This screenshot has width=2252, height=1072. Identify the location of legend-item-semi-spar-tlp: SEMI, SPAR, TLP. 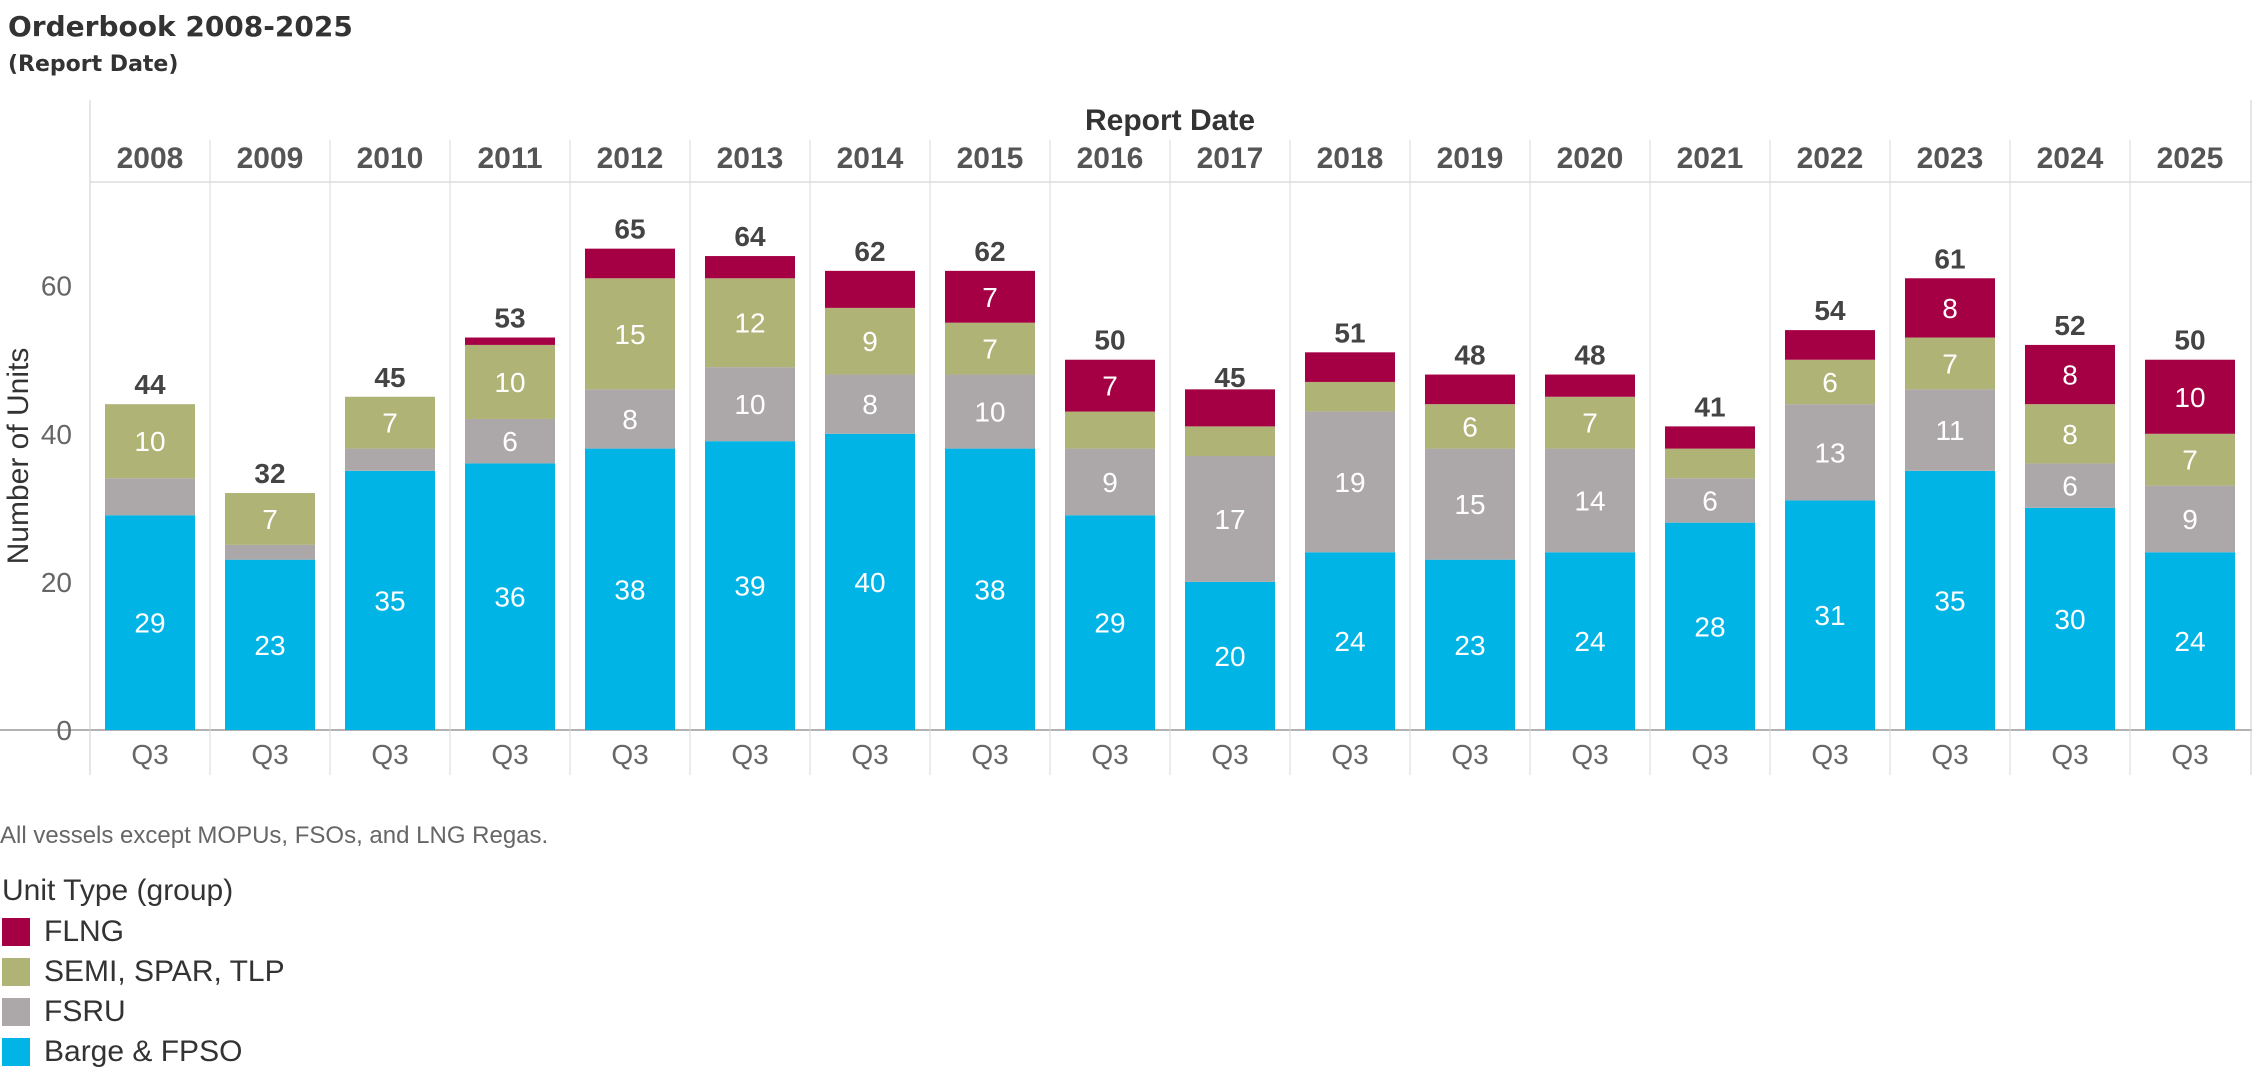
(143, 972).